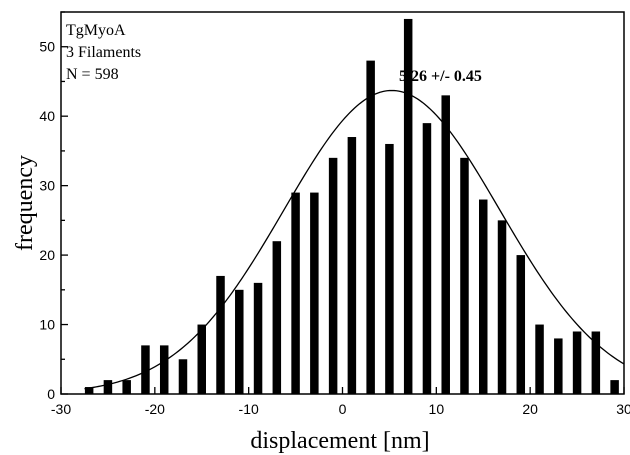 The image size is (630, 455). I want to click on x-axis-title: displacement [nm], so click(339, 441).